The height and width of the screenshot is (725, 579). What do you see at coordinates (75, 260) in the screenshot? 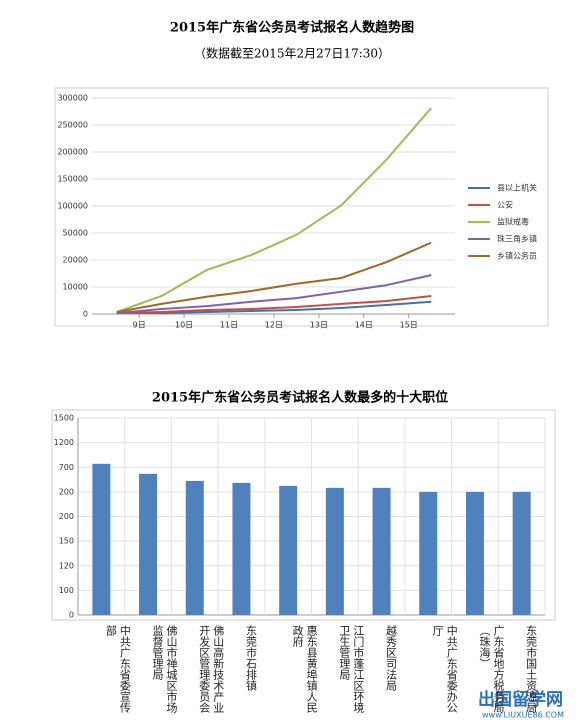
I see `y-tick-label: 20000` at bounding box center [75, 260].